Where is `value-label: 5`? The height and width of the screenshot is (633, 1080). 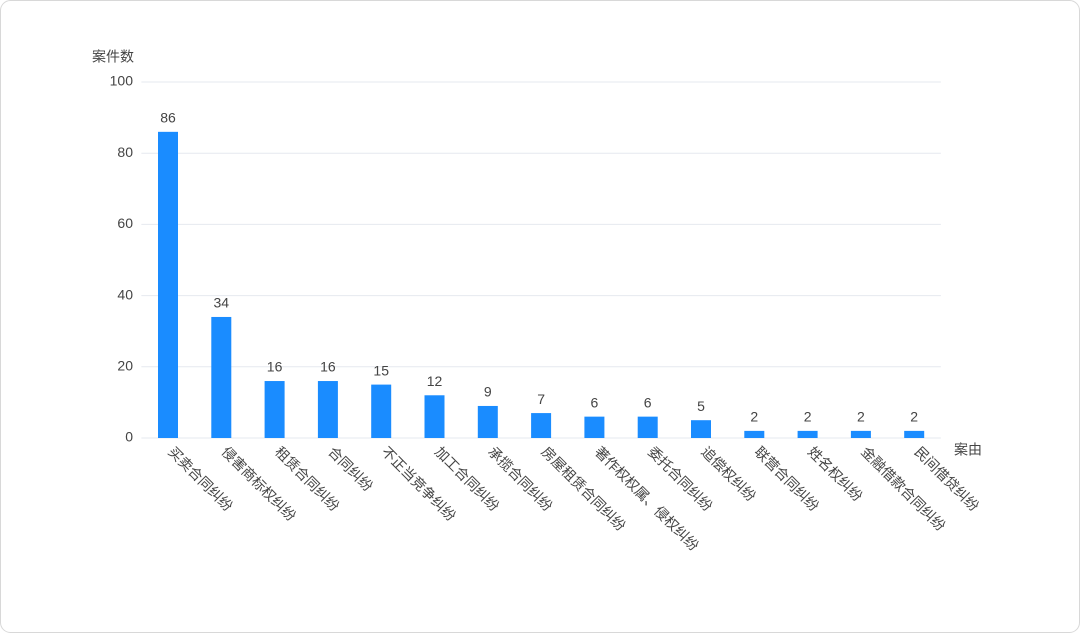
value-label: 5 is located at coordinates (701, 406).